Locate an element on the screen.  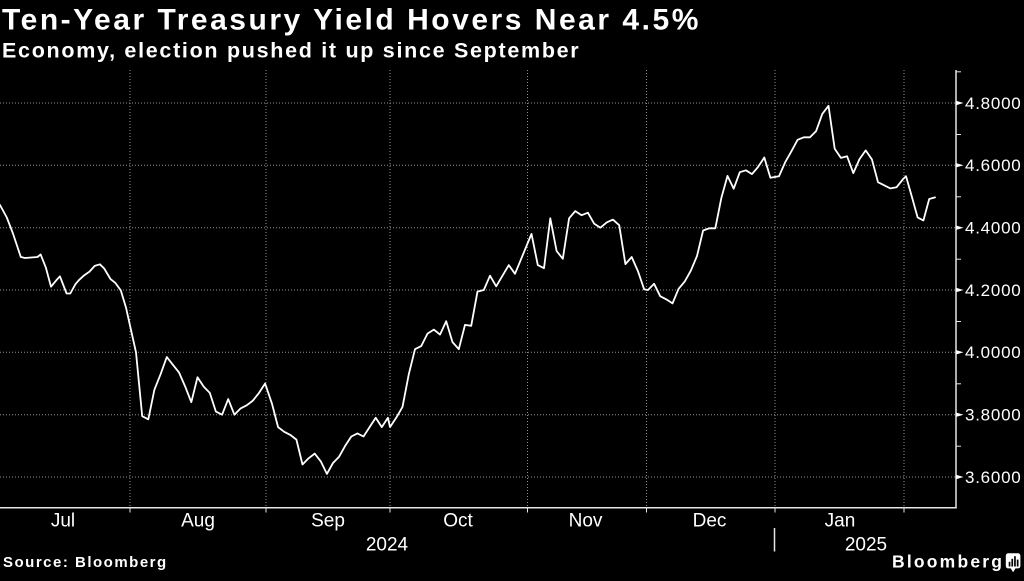
svg-text: 2024 is located at coordinates (387, 545).